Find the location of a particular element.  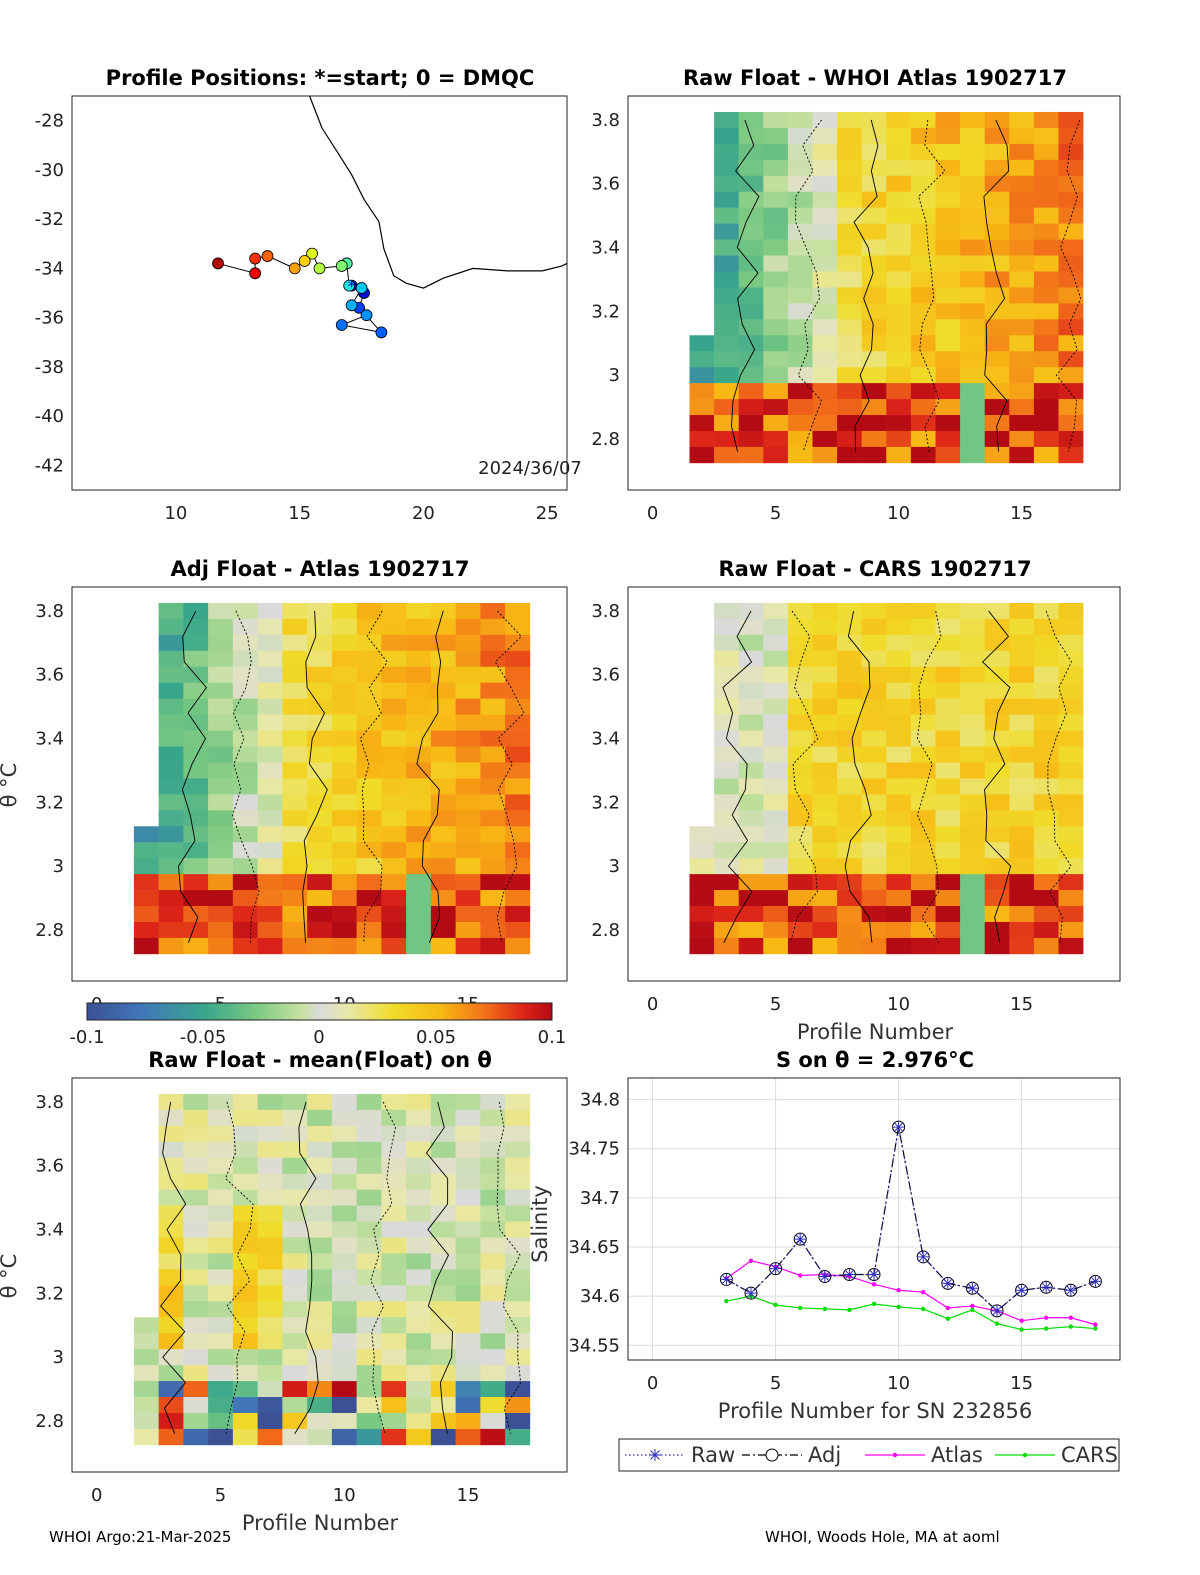

positions-axes is located at coordinates (319, 293).